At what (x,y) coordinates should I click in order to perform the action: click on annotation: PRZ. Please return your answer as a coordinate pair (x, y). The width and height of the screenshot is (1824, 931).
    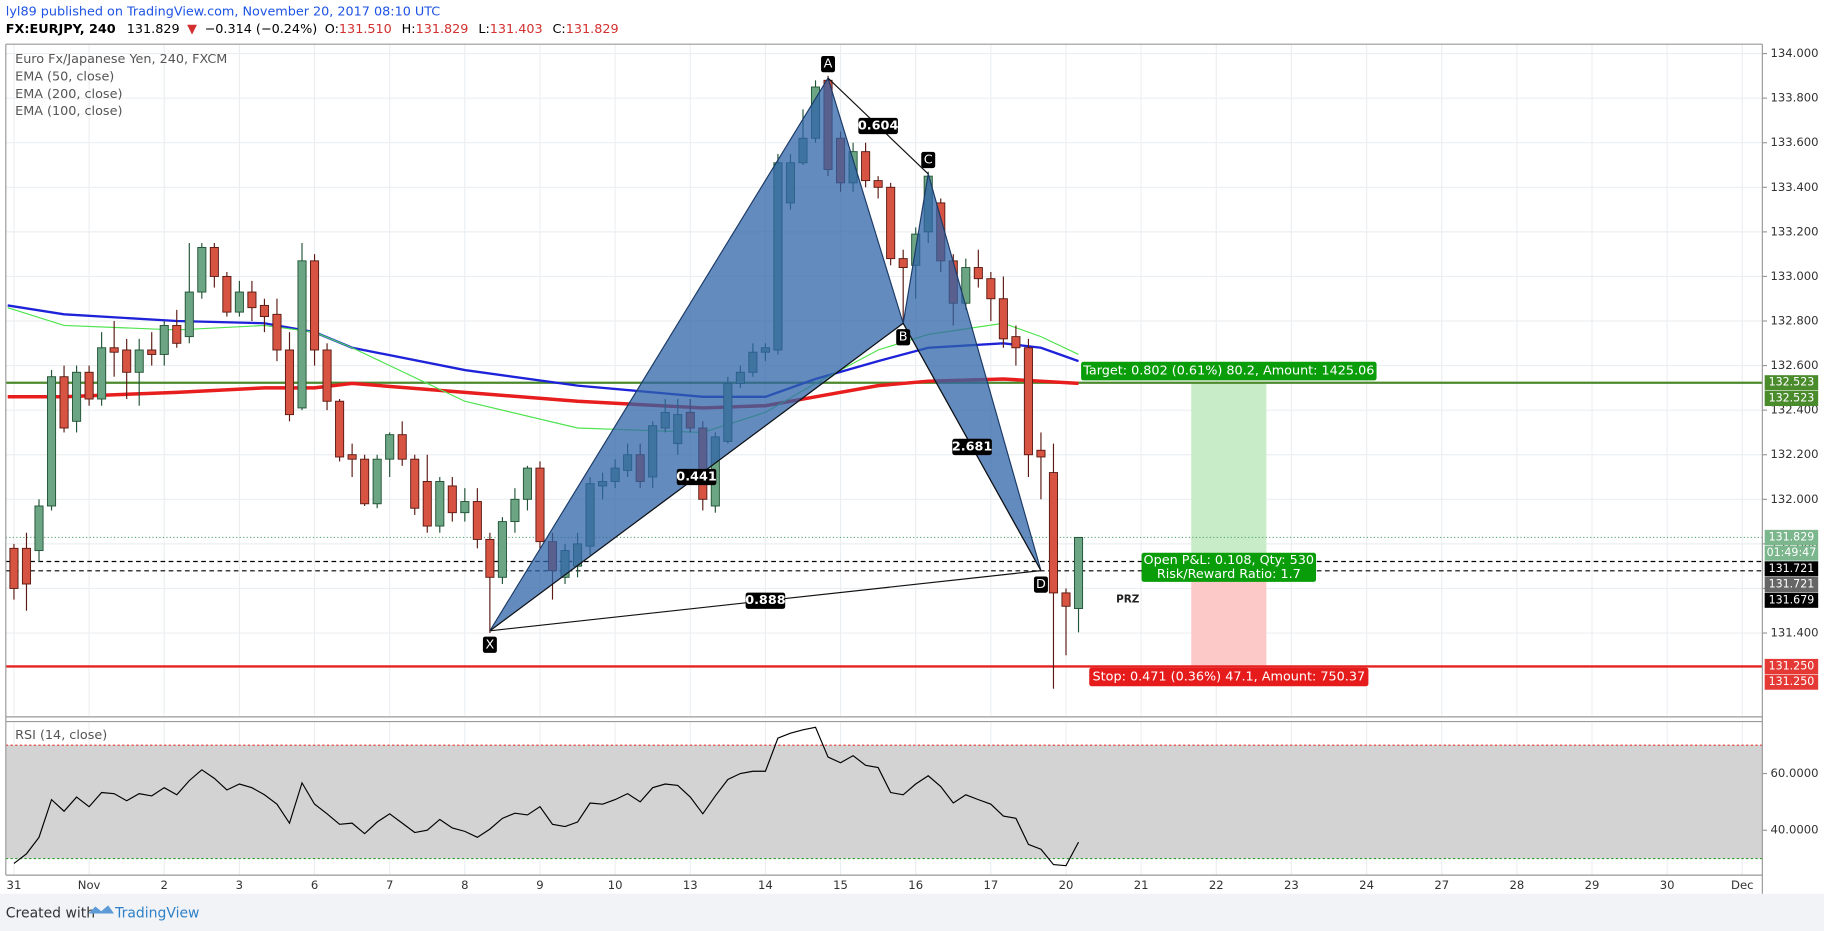
    Looking at the image, I should click on (1128, 600).